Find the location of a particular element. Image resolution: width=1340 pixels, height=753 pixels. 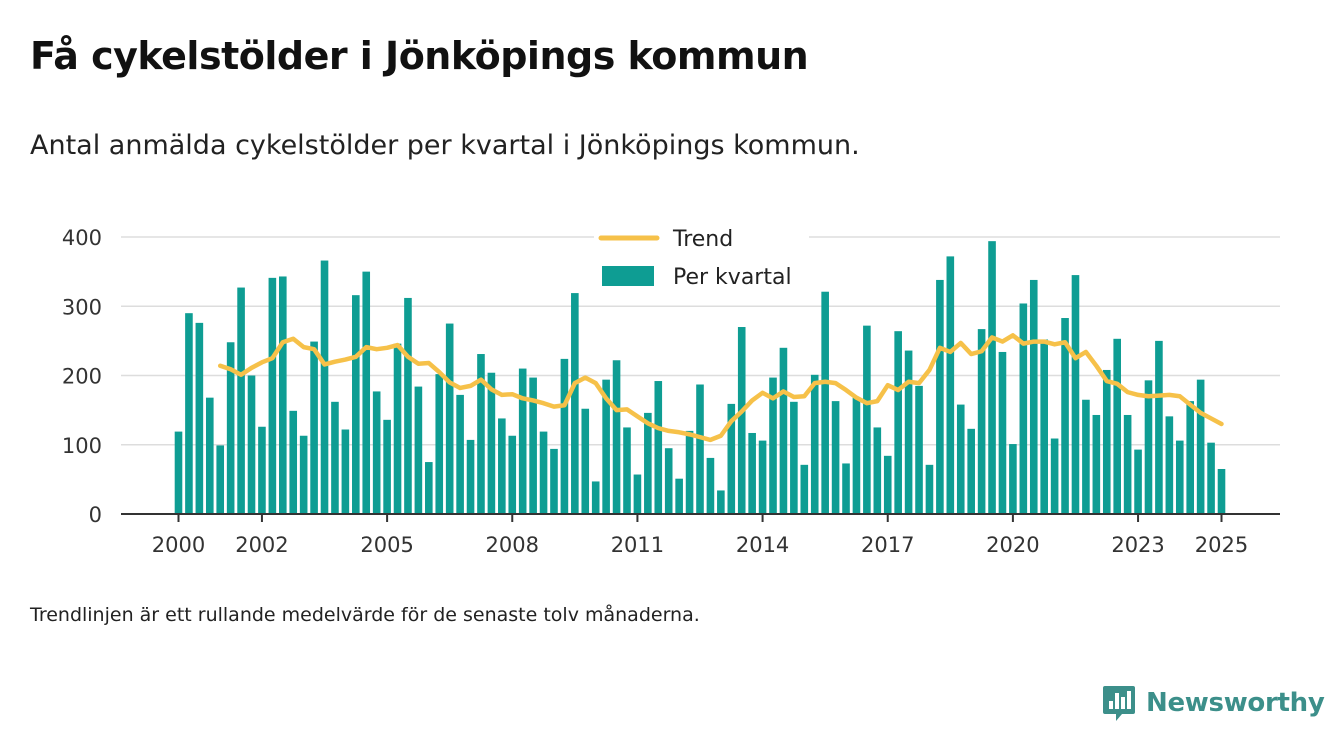

x-tick-label: 2002 is located at coordinates (261, 545).